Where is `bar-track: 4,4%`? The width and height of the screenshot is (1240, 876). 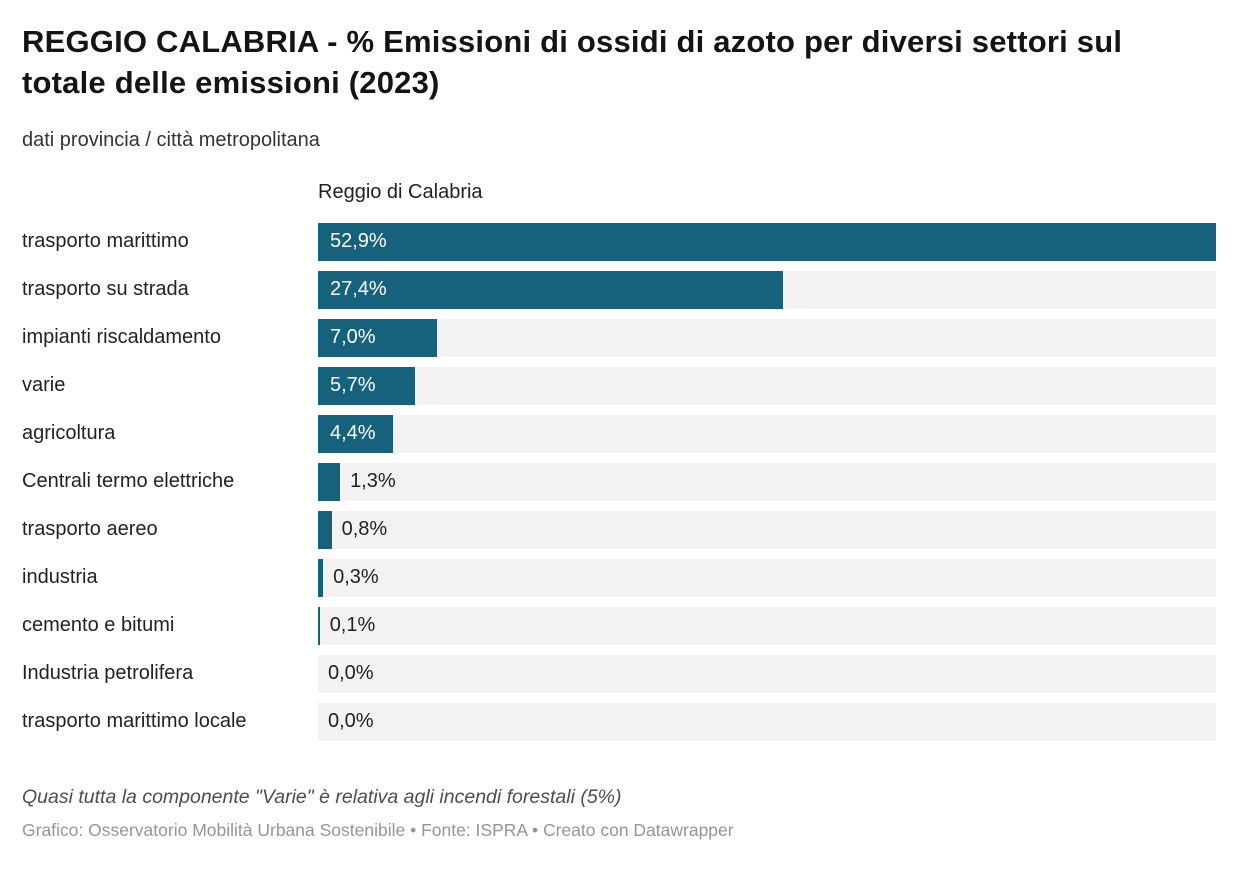
bar-track: 4,4% is located at coordinates (767, 433).